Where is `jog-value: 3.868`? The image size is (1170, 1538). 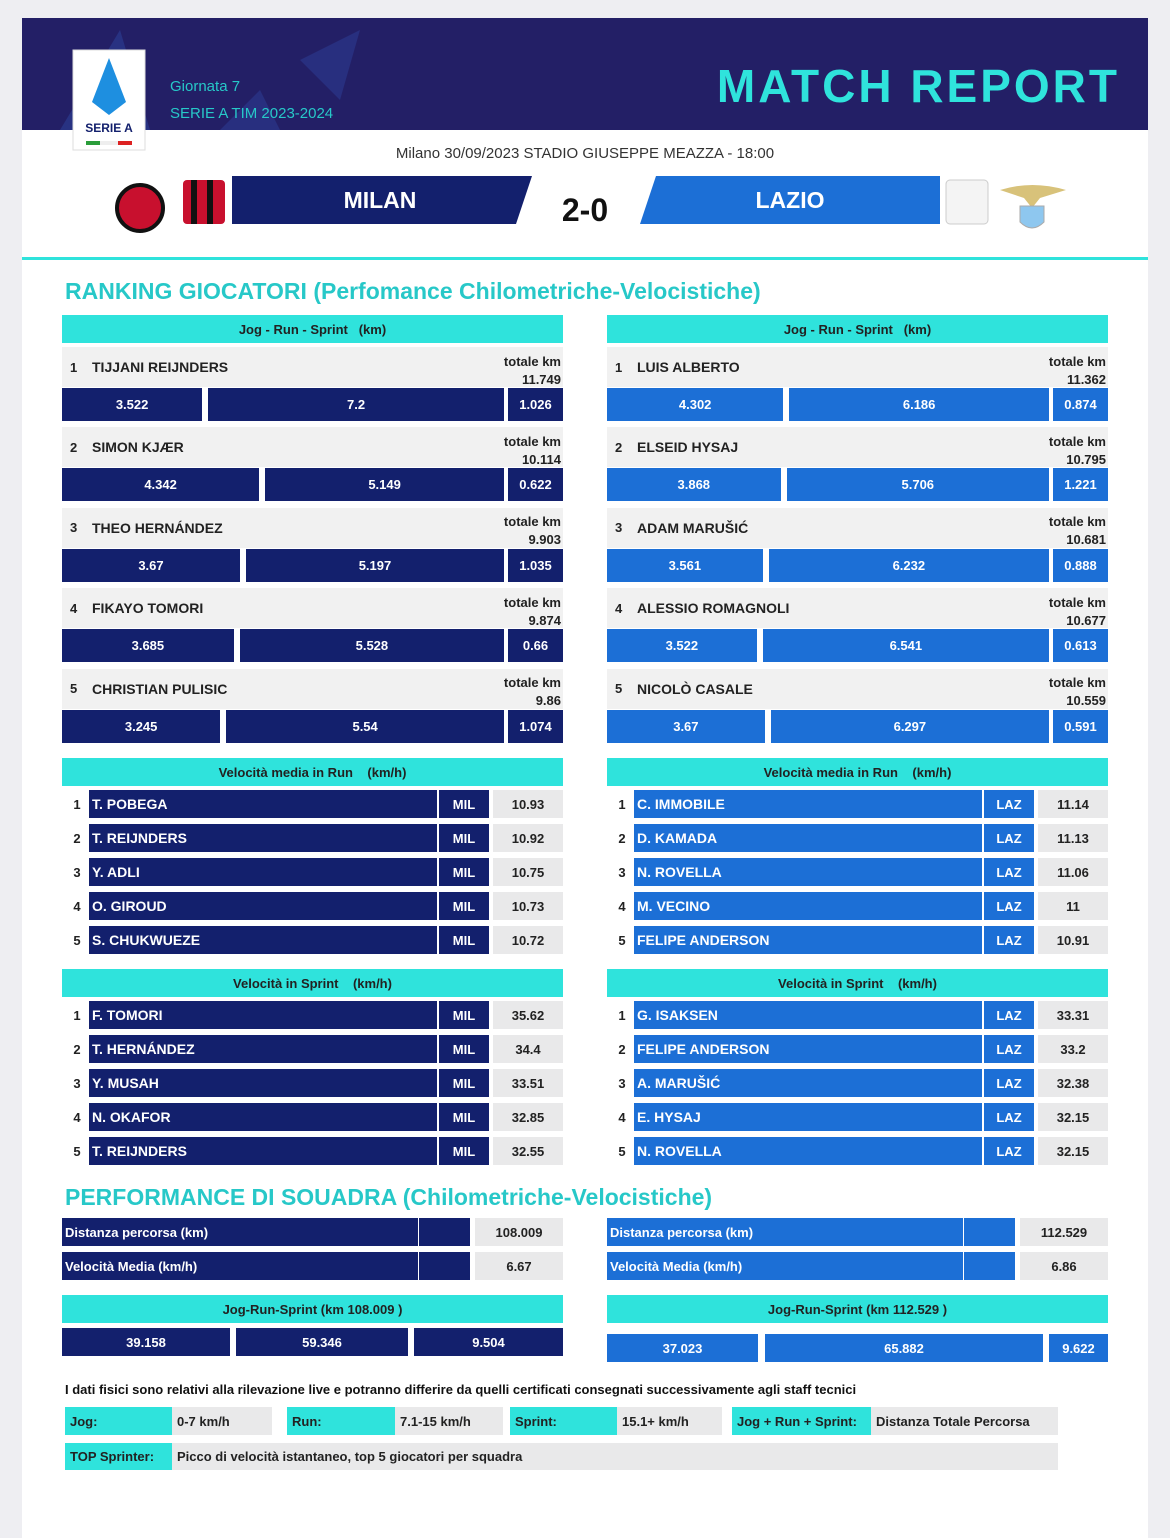 jog-value: 3.868 is located at coordinates (694, 485).